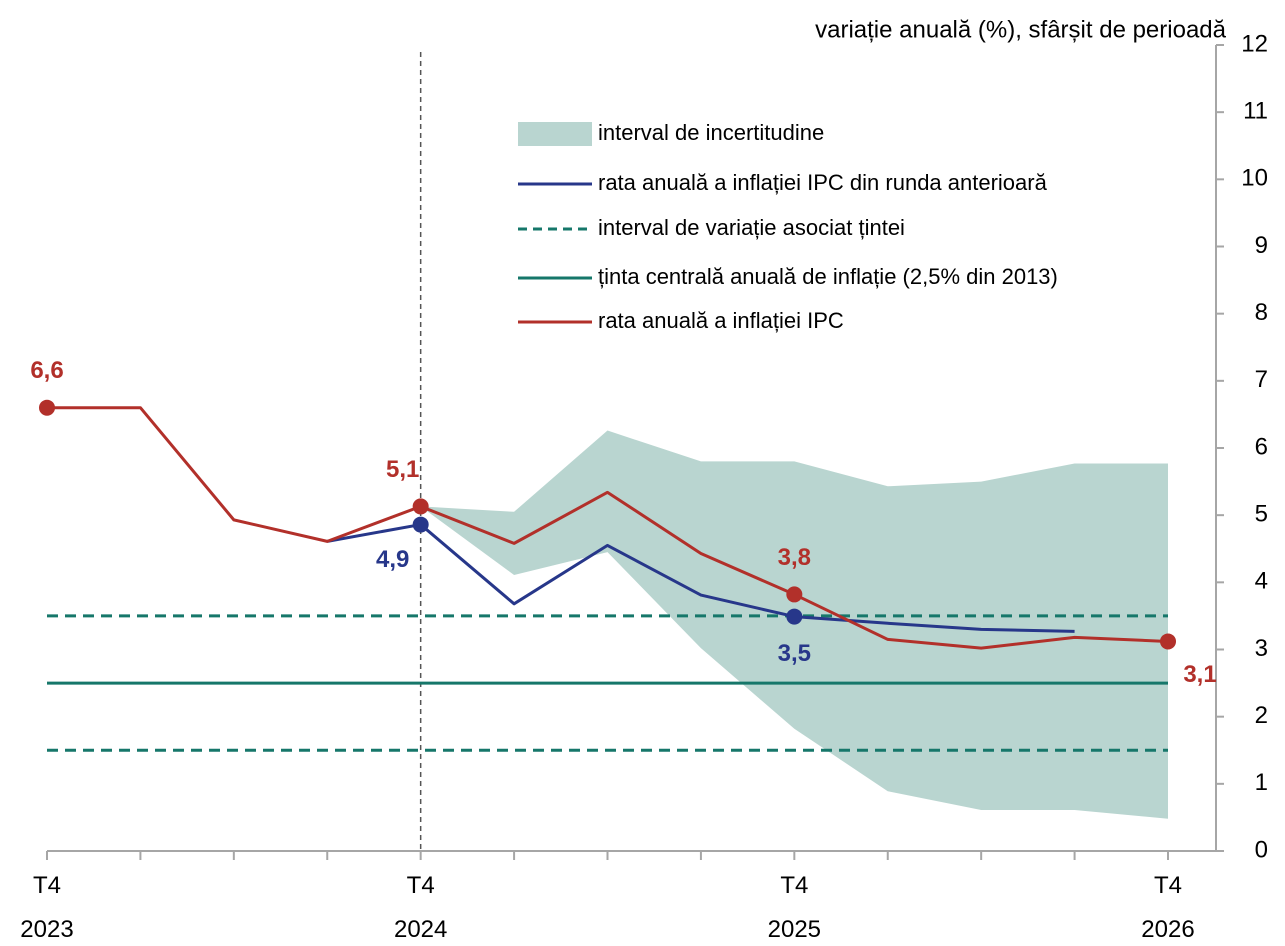  What do you see at coordinates (1261, 715) in the screenshot?
I see `y-tick-label: 2` at bounding box center [1261, 715].